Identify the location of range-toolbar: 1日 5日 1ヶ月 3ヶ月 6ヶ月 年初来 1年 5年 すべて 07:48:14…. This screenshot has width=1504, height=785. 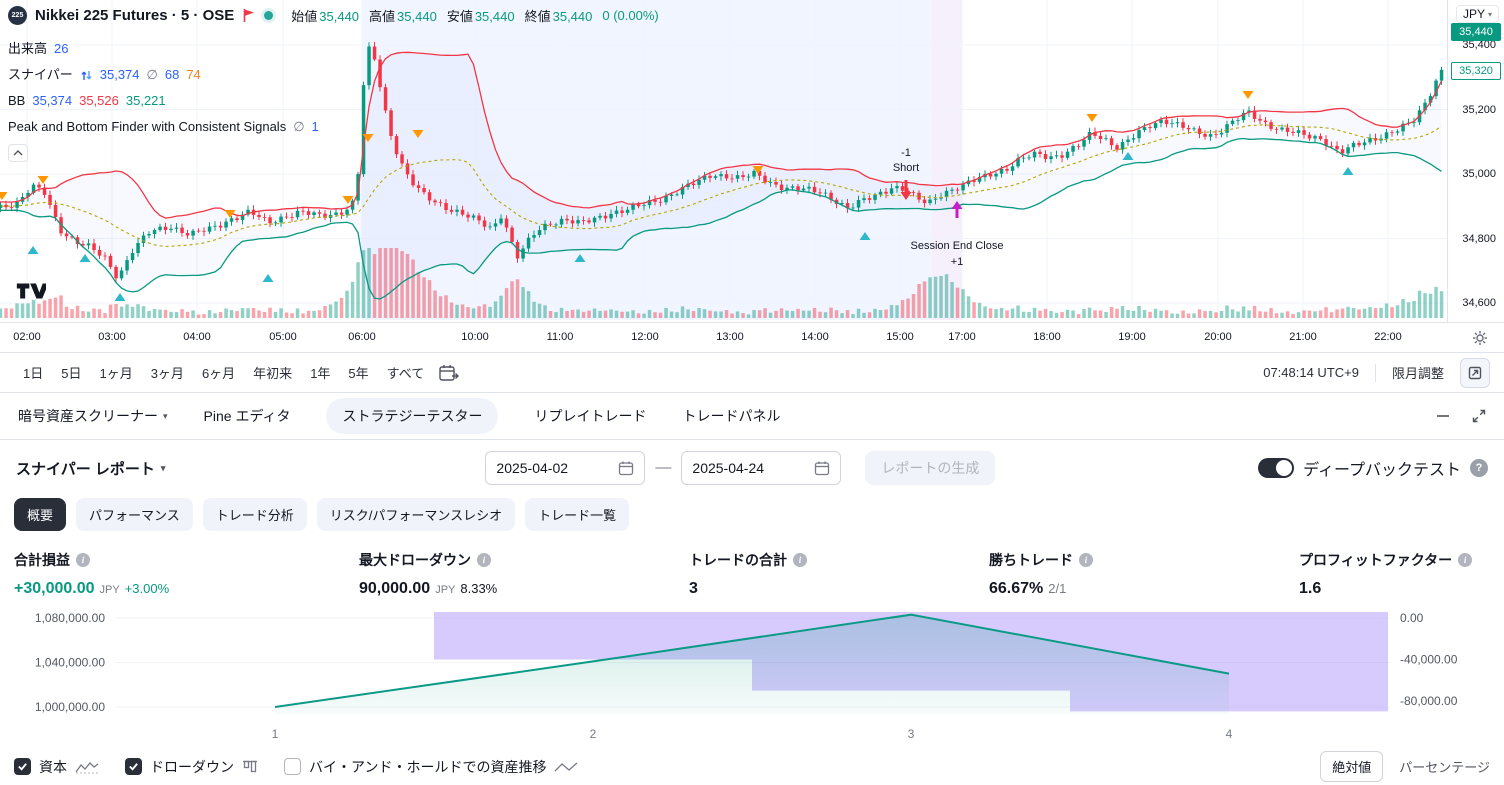
(752, 372).